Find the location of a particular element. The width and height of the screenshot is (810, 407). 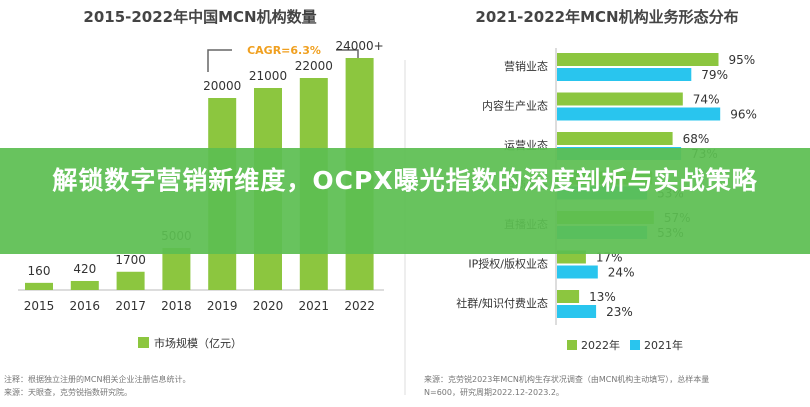

left-legend-swatch is located at coordinates (143, 342).